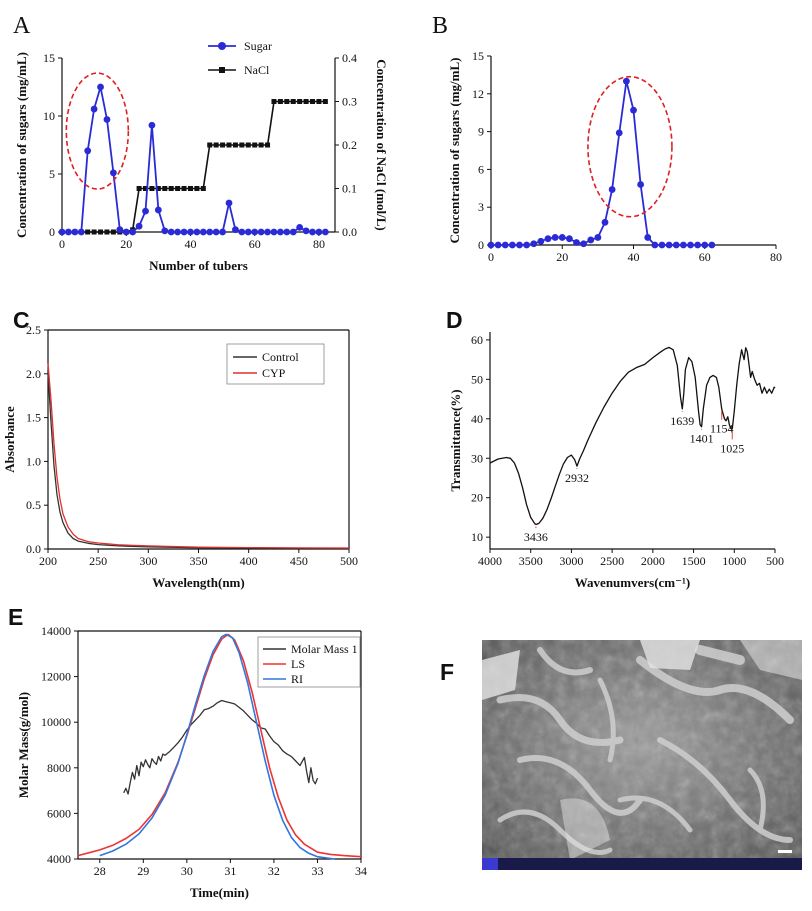  What do you see at coordinates (274, 373) in the screenshot?
I see `legend-label-1: CYP` at bounding box center [274, 373].